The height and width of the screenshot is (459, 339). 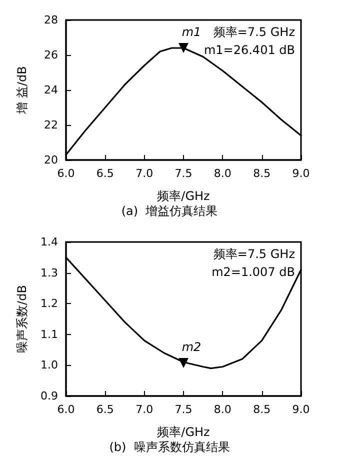 I want to click on y-axis-title: 增 益/dB, so click(x=22, y=90).